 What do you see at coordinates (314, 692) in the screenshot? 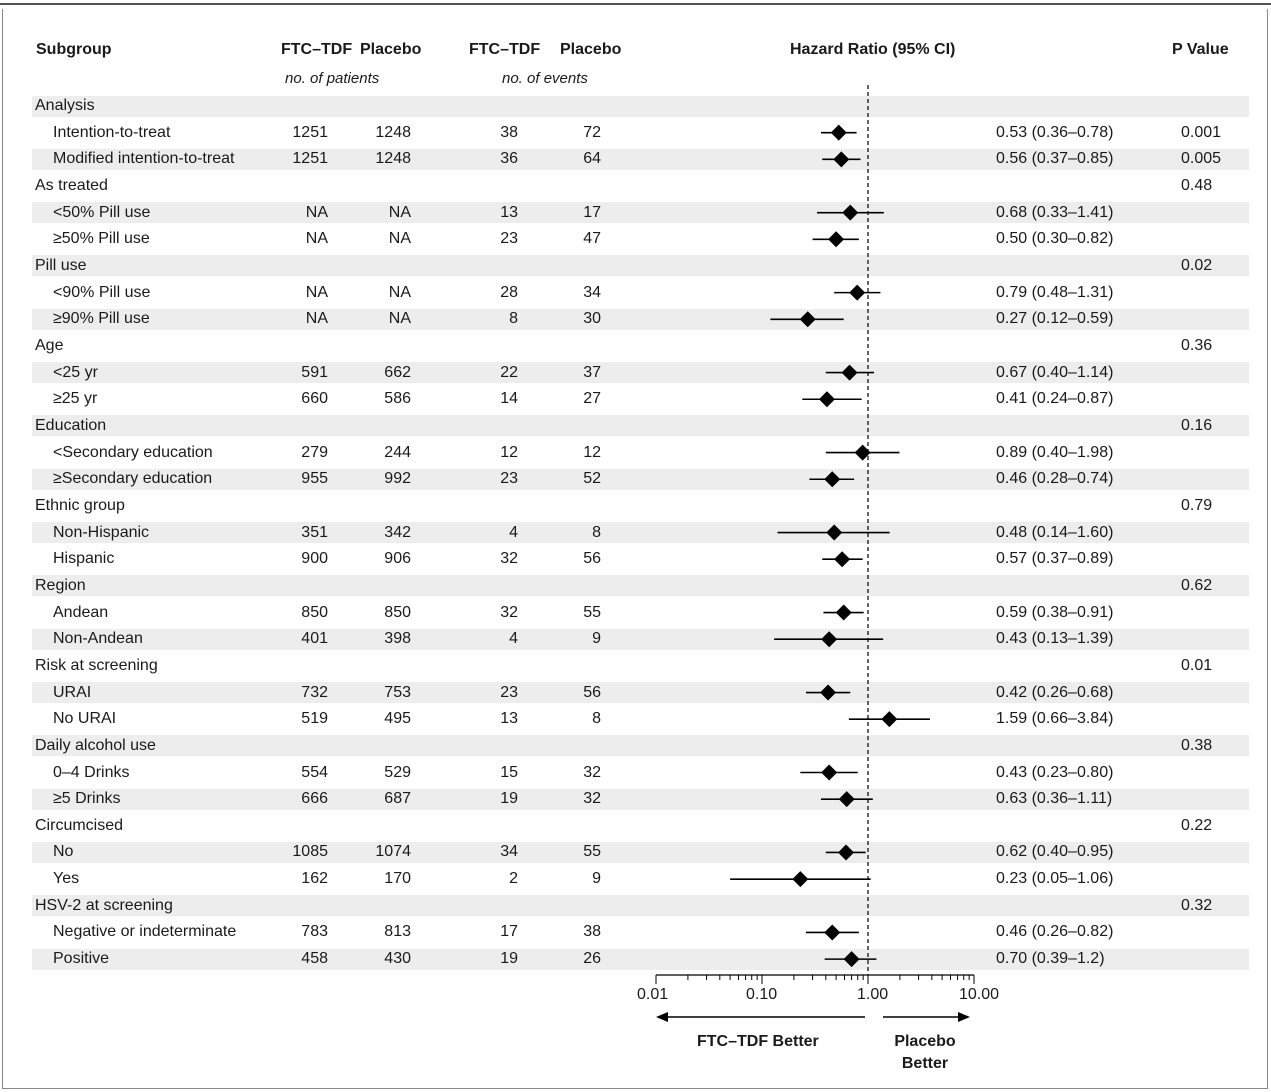
I see `ftc-patients-cell: 732` at bounding box center [314, 692].